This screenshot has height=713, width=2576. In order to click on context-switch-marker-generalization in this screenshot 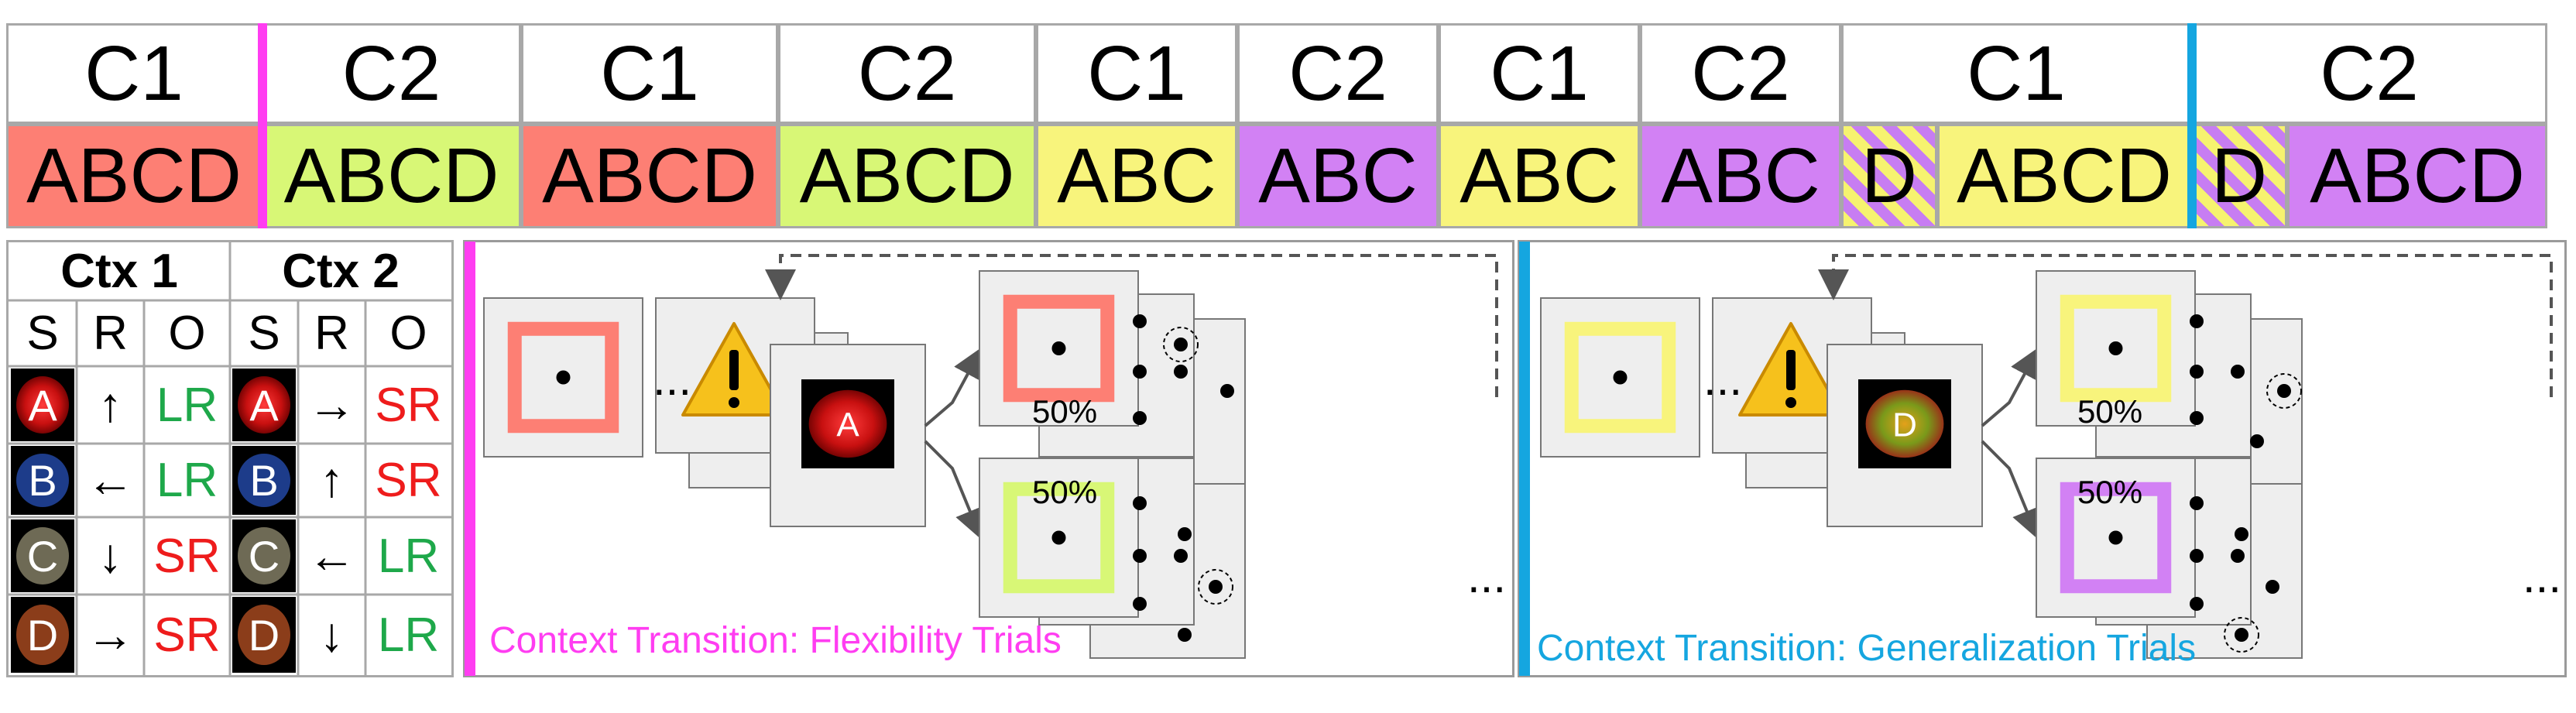, I will do `click(2192, 125)`.